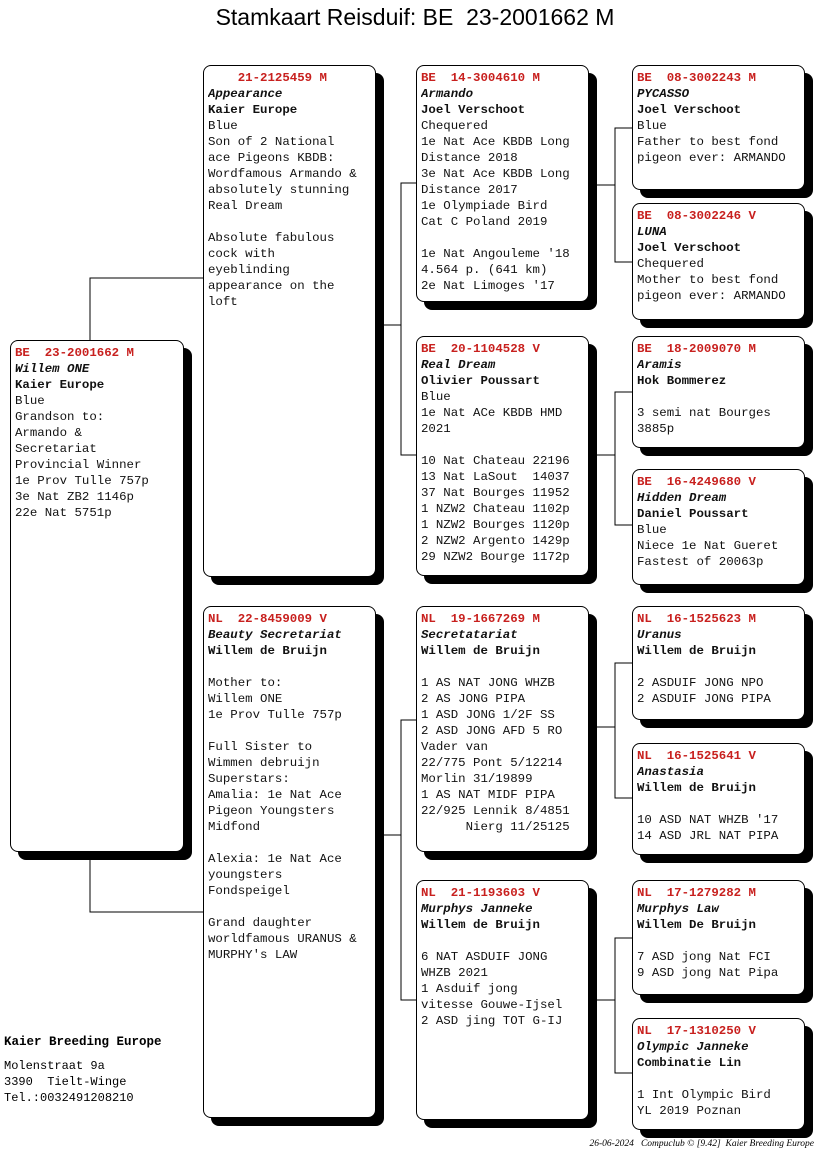 This screenshot has height=1172, width=816. Describe the element at coordinates (659, 635) in the screenshot. I see `pigeon-name: Uranus` at that location.